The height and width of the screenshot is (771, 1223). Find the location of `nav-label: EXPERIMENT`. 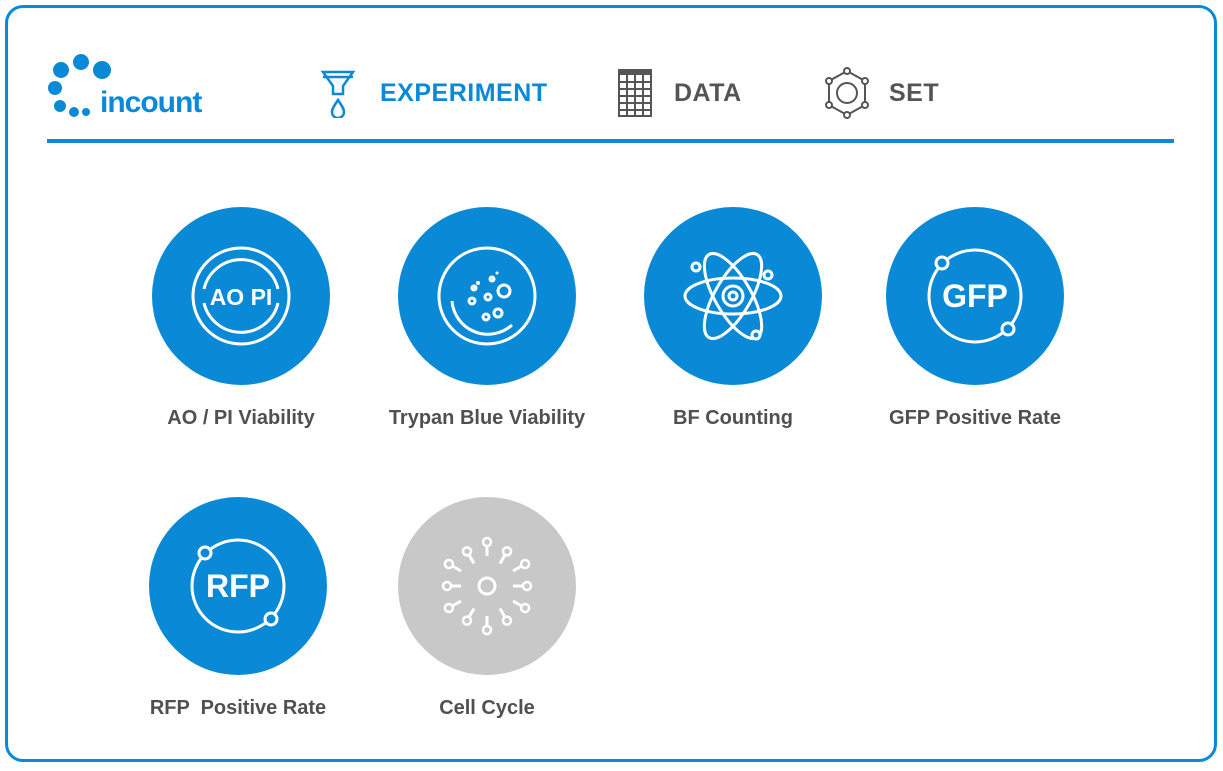

nav-label: EXPERIMENT is located at coordinates (464, 92).